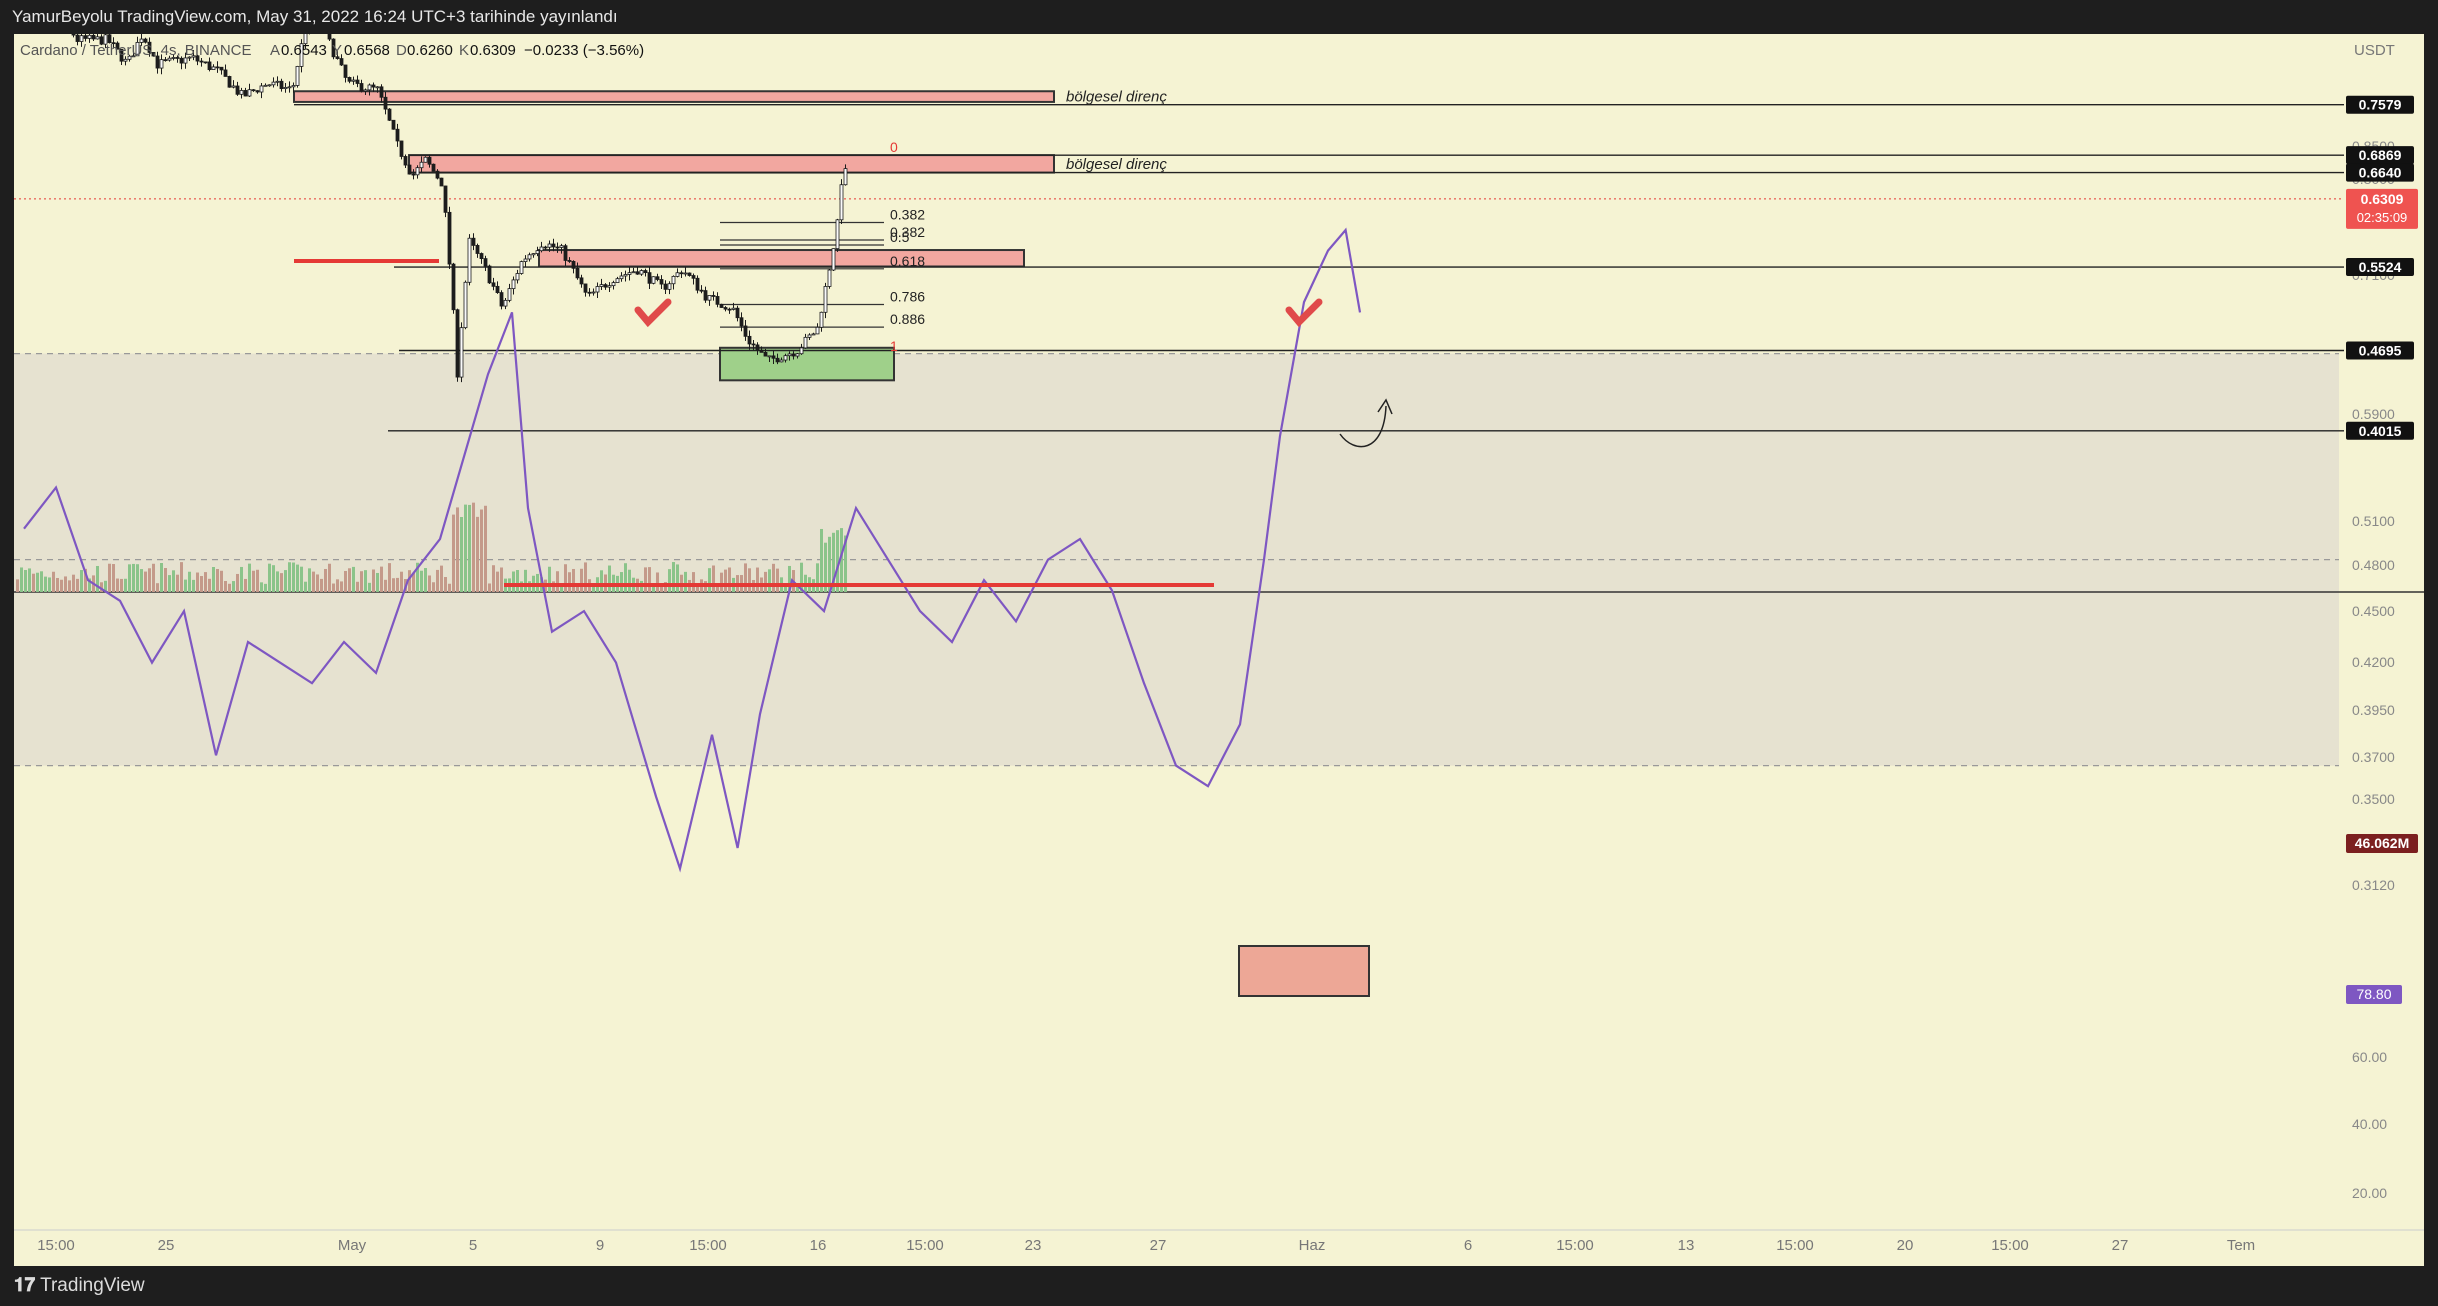  What do you see at coordinates (600, 1245) in the screenshot?
I see `x-tick-label: 9` at bounding box center [600, 1245].